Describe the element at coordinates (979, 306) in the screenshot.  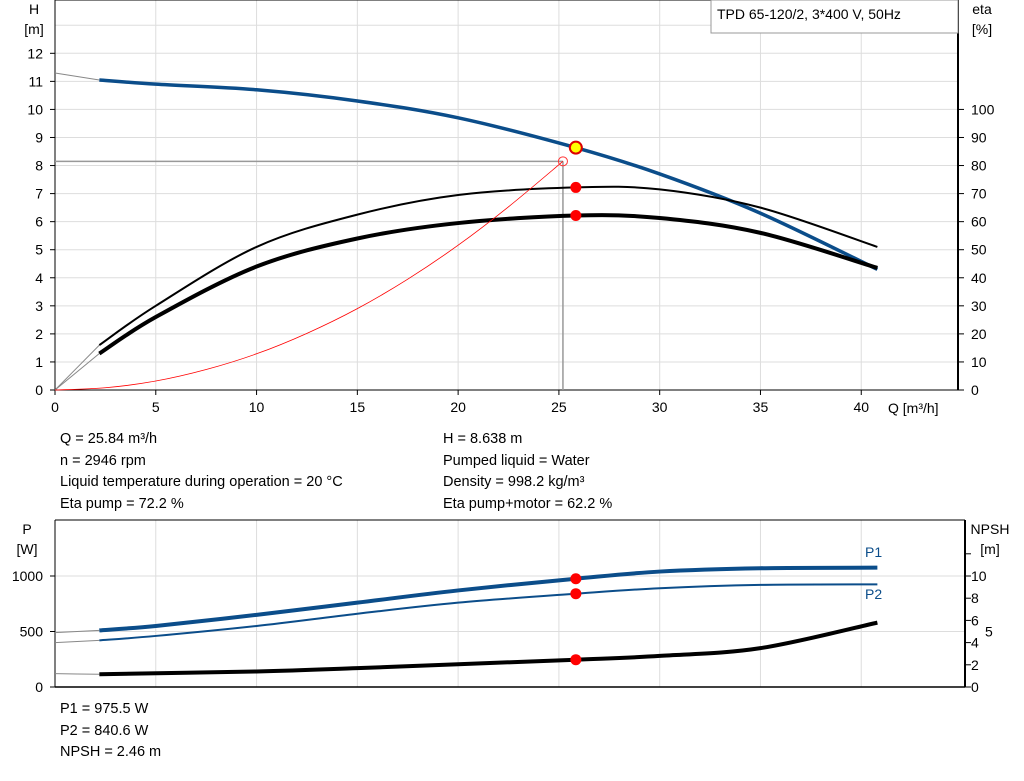
I see `y2-tick-label: 30` at that location.